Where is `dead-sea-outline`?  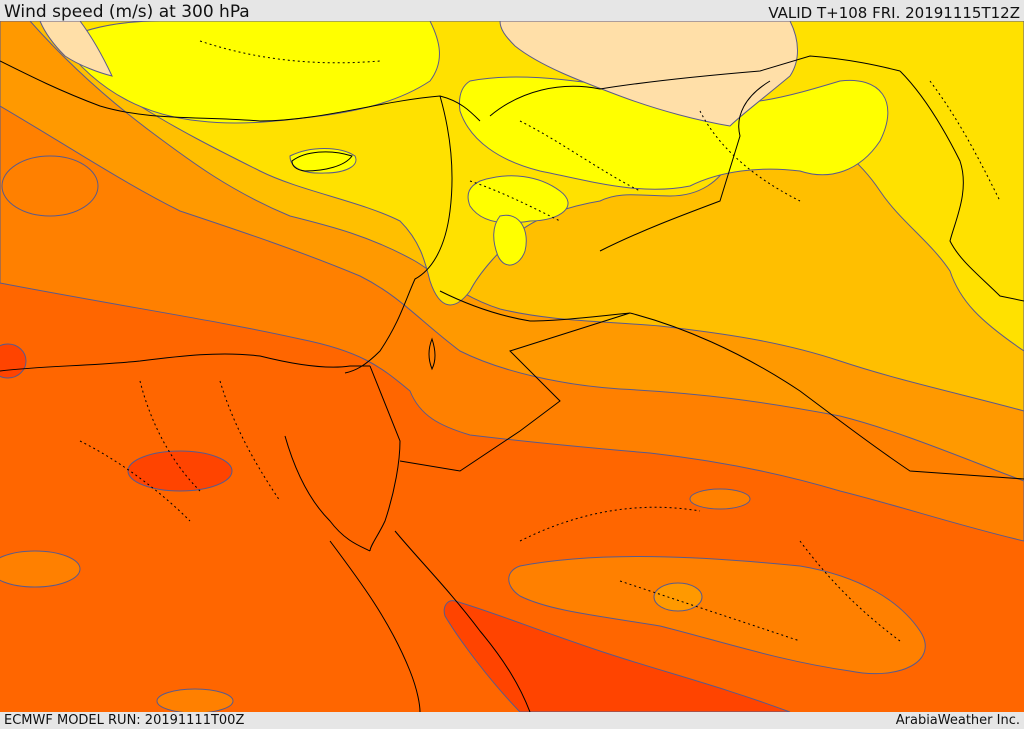 dead-sea-outline is located at coordinates (432, 354).